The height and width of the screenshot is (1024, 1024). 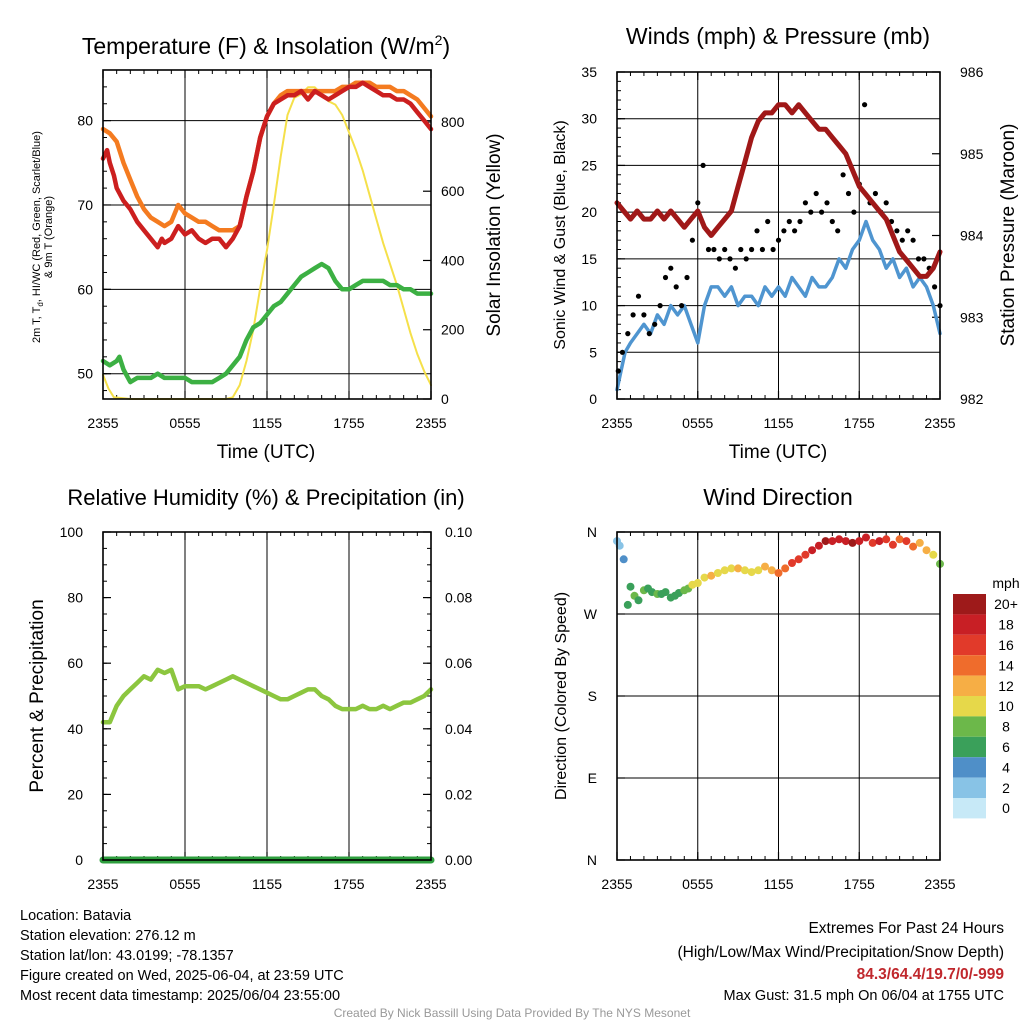 What do you see at coordinates (184, 423) in the screenshot?
I see `temp-xtick-label: 0555` at bounding box center [184, 423].